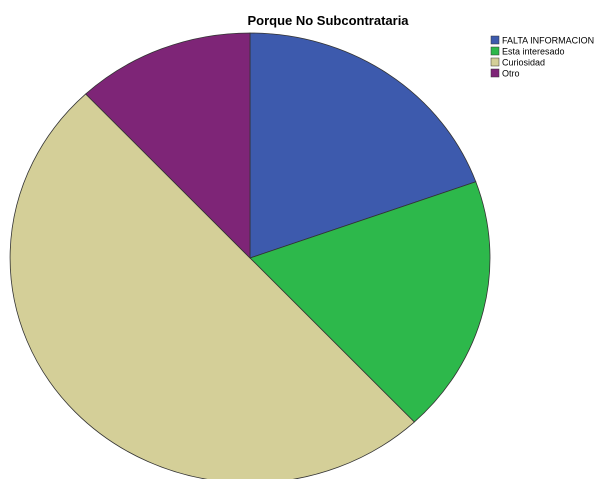 The width and height of the screenshot is (616, 479). I want to click on legend-item: Esta interesado, so click(527, 51).